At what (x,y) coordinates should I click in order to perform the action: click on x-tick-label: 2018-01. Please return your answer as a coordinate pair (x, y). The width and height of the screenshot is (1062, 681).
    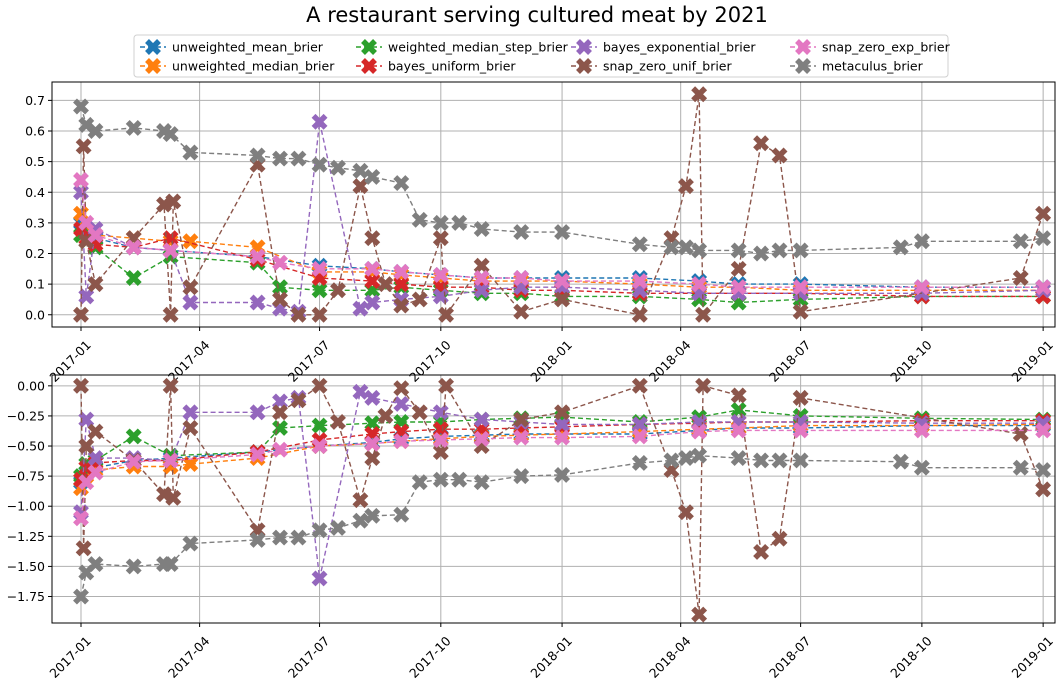
    Looking at the image, I should click on (551, 361).